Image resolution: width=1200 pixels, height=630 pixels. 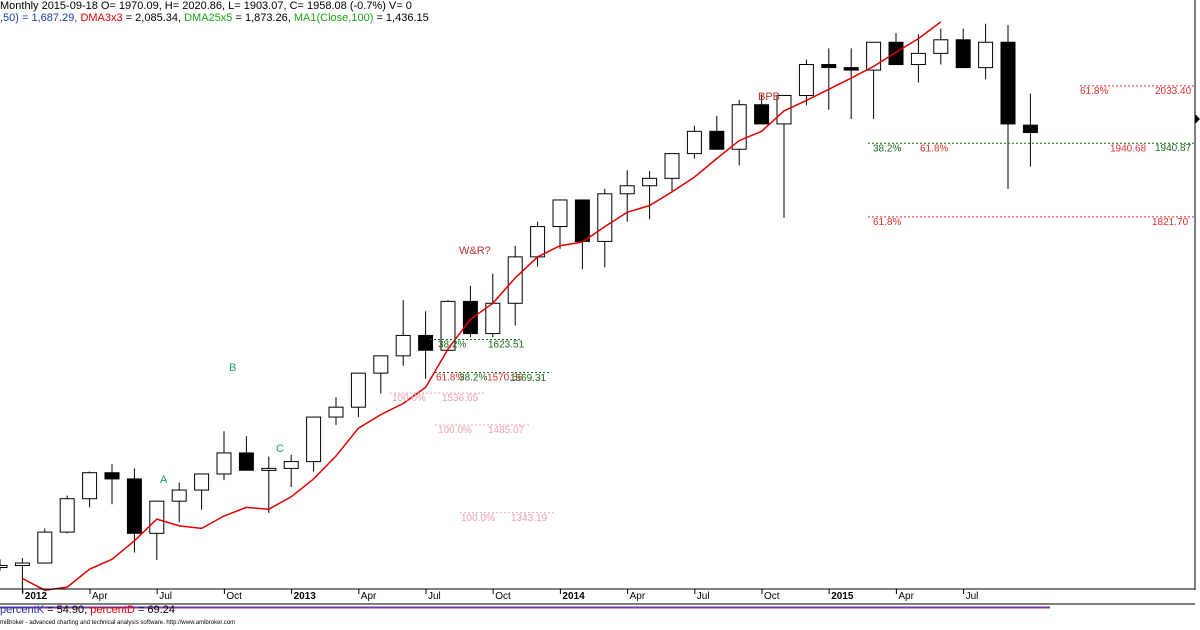 I want to click on dma25x5-label: DMA25x5, so click(x=208, y=18).